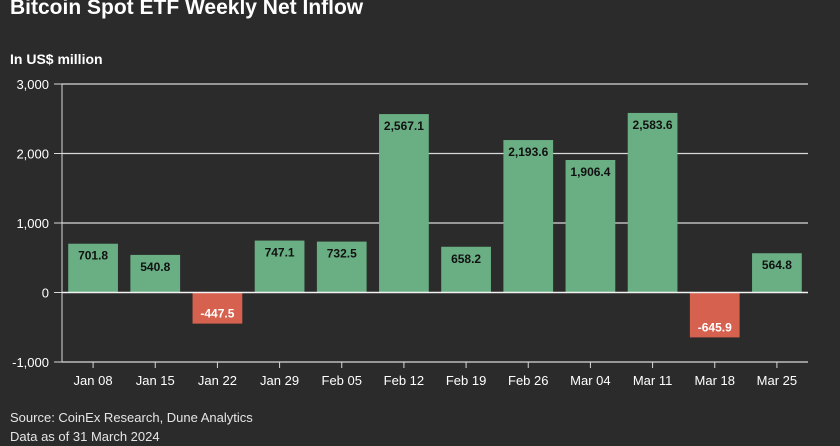 This screenshot has height=446, width=840. Describe the element at coordinates (590, 172) in the screenshot. I see `bar-value-label: 1,906.4` at that location.